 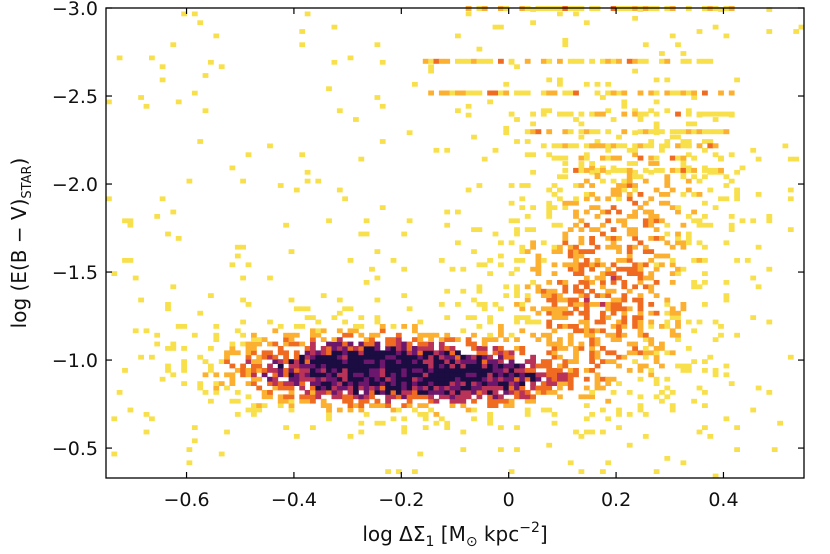 I want to click on x-tick-label: −0.2, so click(x=401, y=500).